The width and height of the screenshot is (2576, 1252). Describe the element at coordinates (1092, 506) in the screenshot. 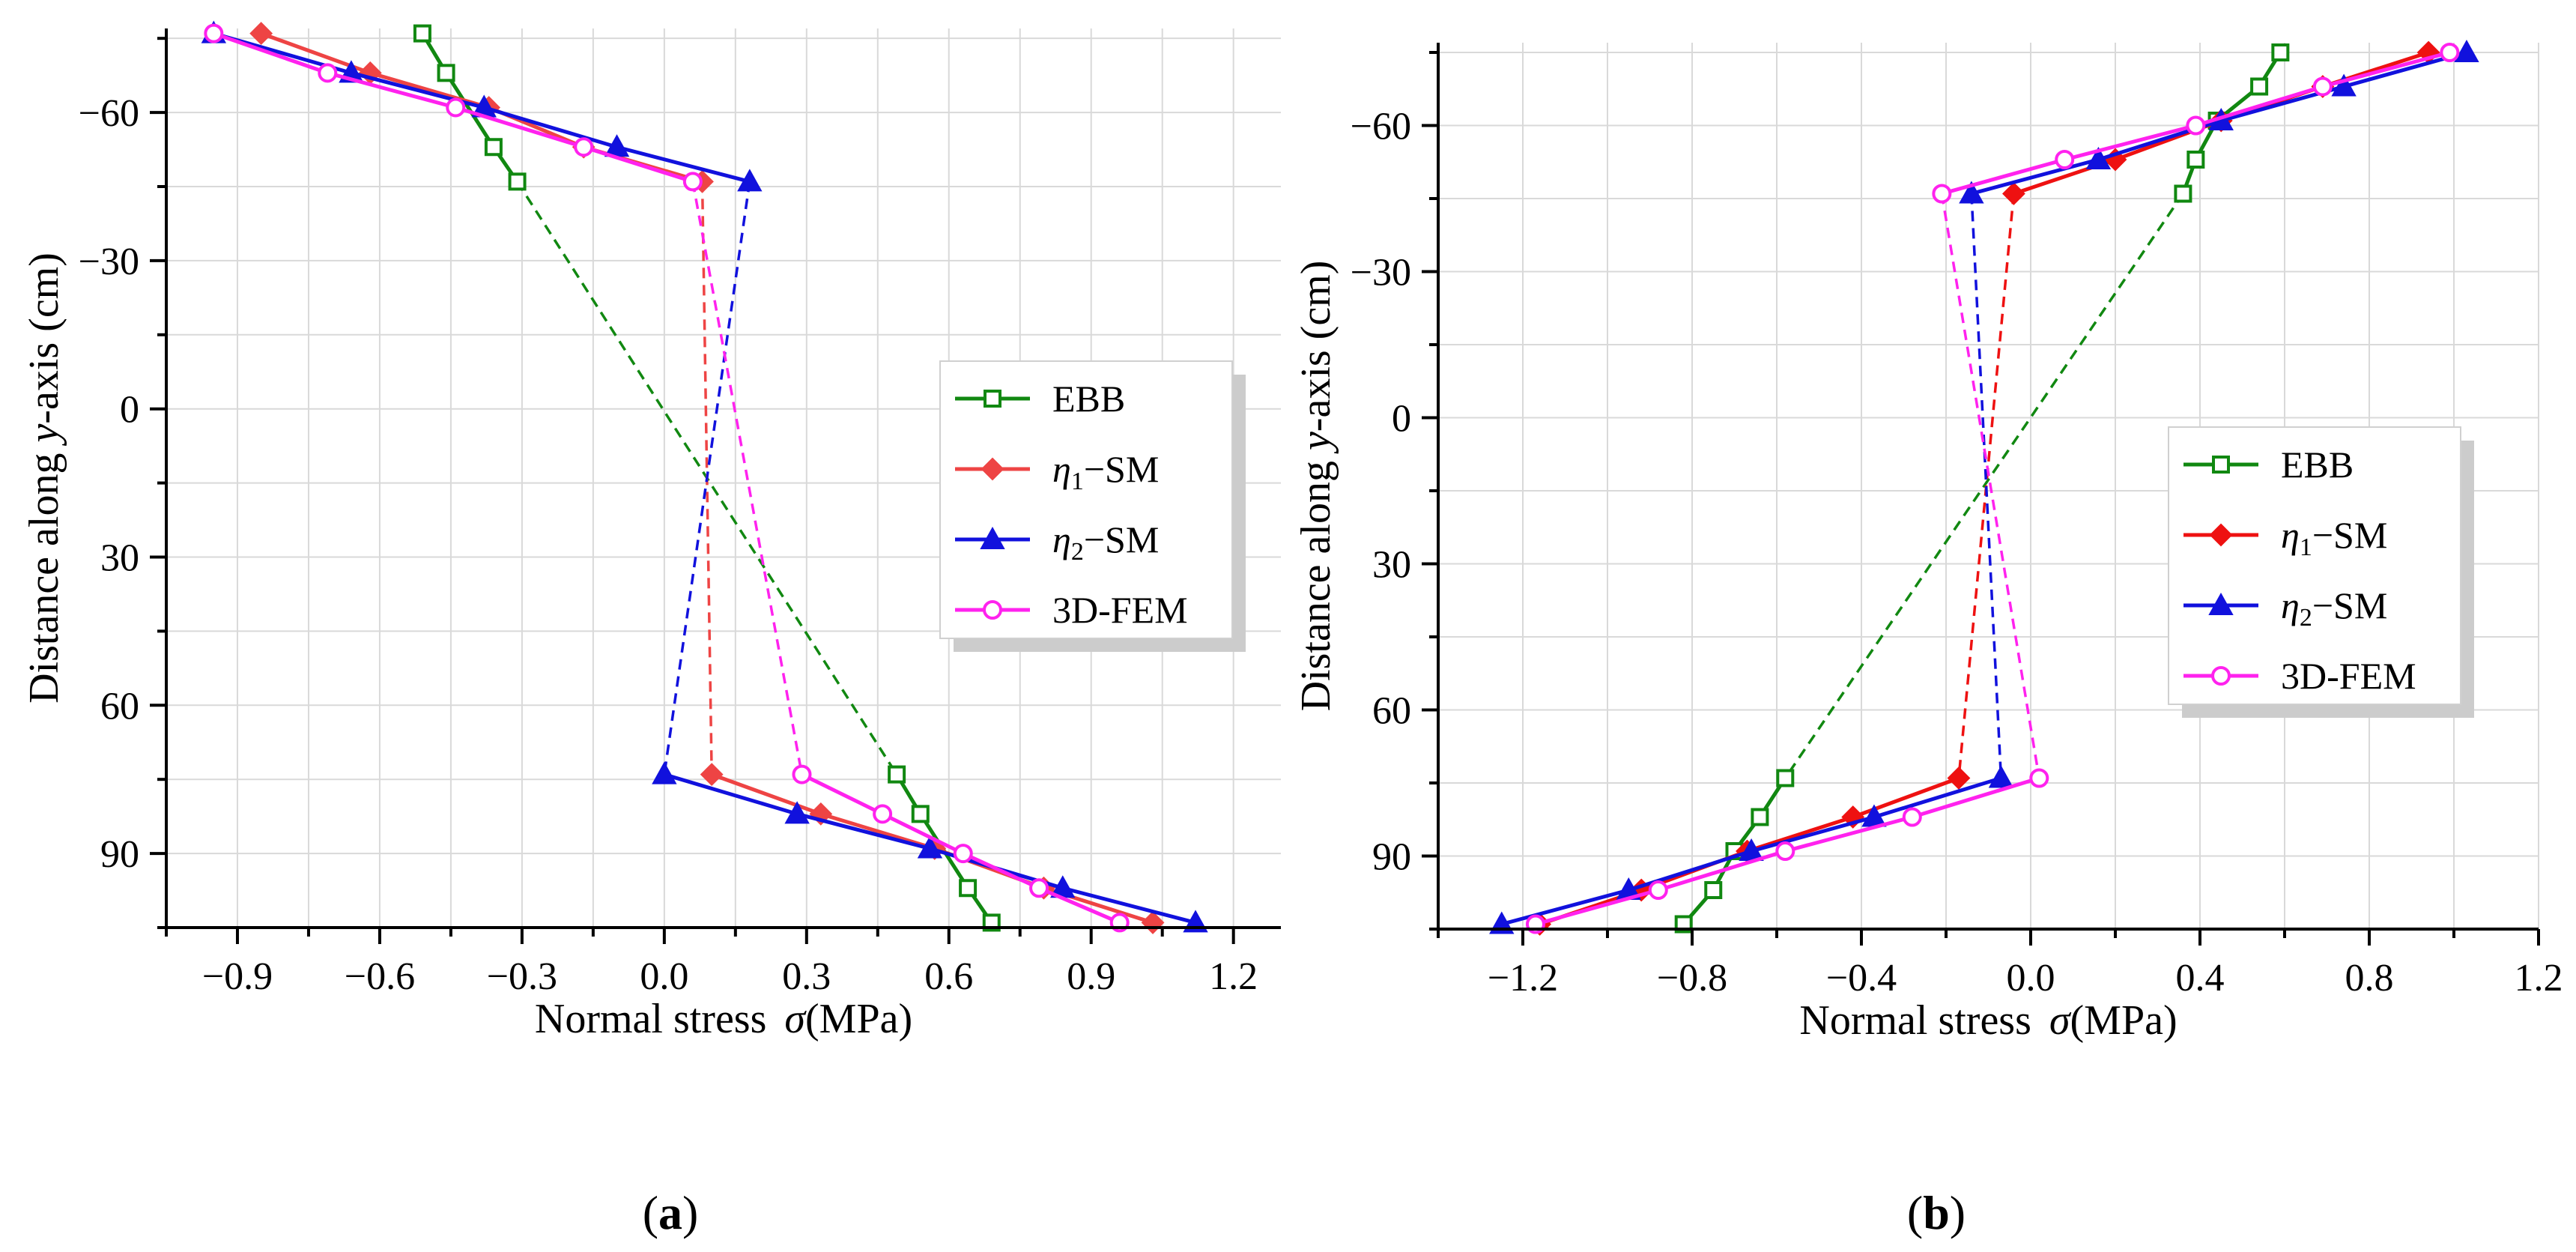

I see `legend-a: EBB η1−SM η2−SM 3D-FEM` at that location.